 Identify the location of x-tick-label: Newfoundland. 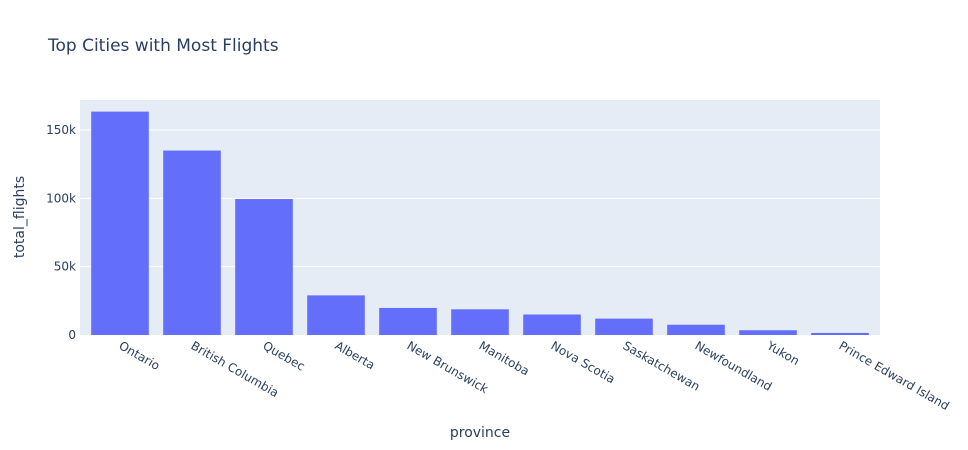
(734, 365).